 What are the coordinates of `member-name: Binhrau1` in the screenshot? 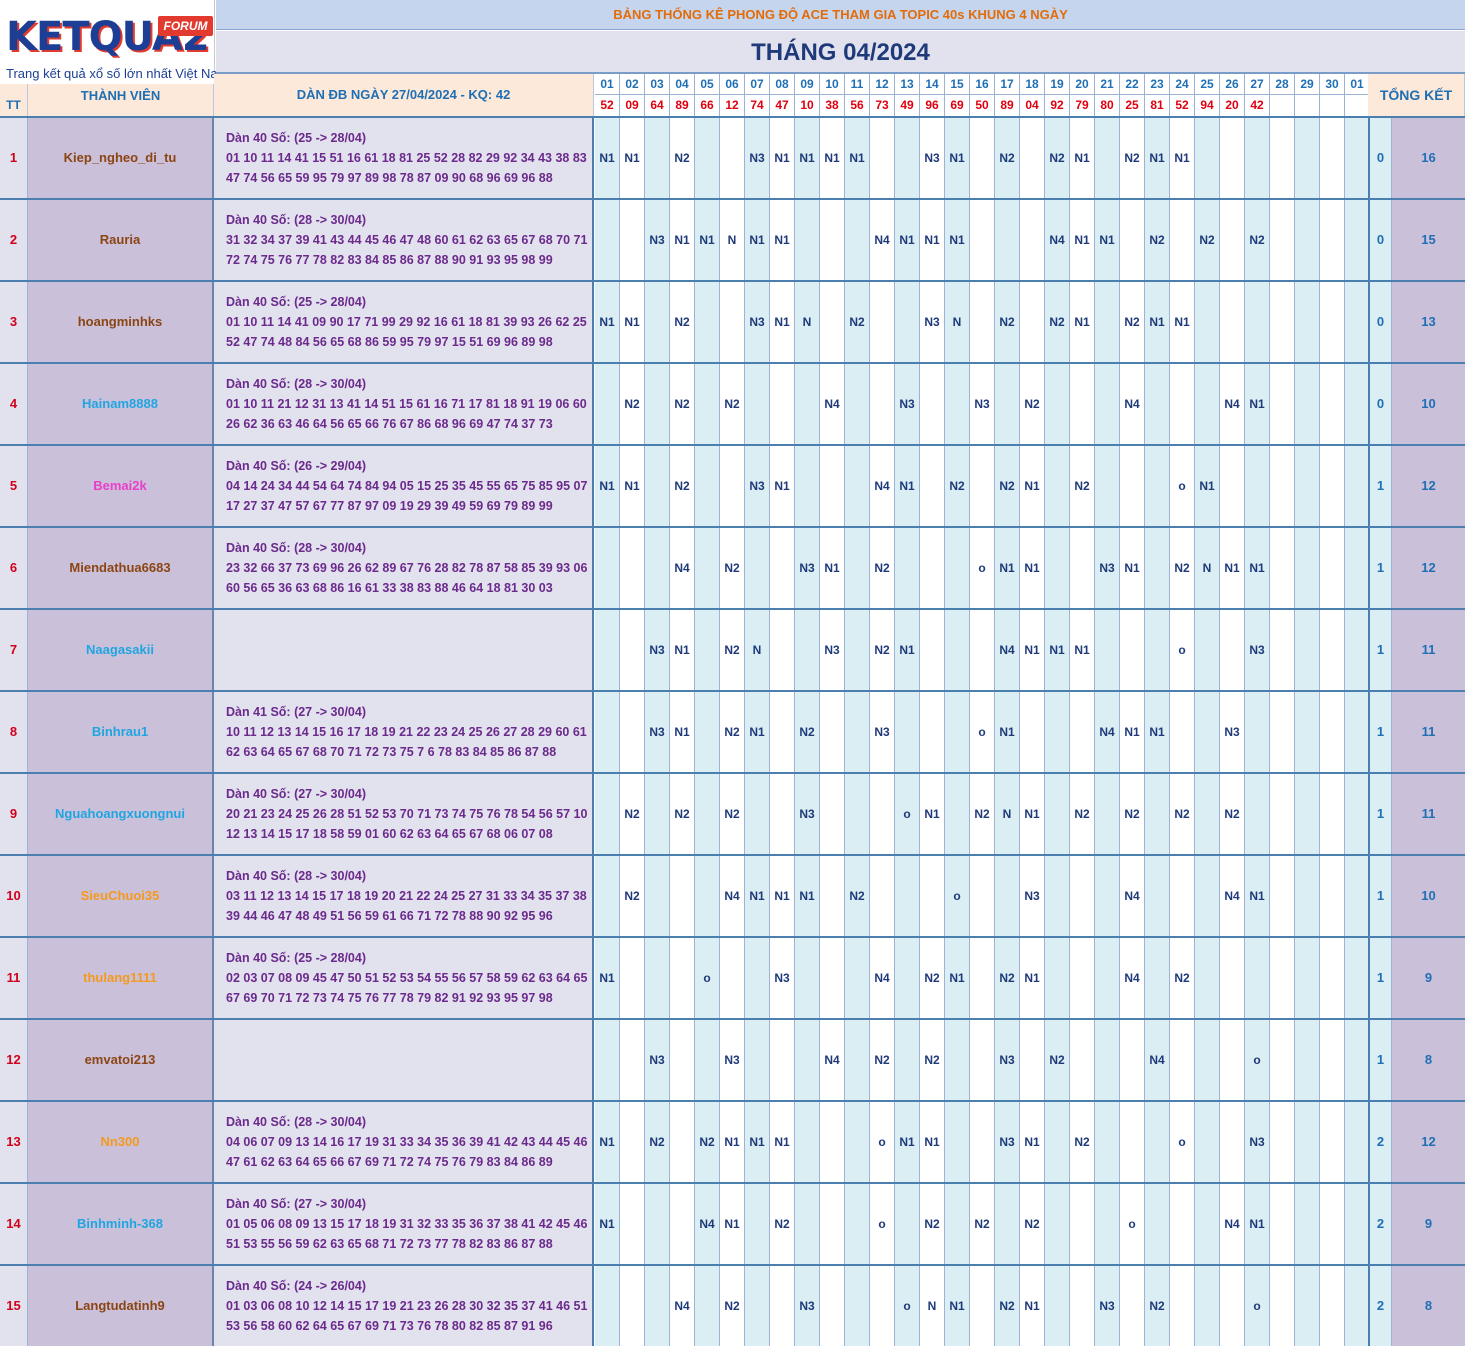 It's located at (121, 732).